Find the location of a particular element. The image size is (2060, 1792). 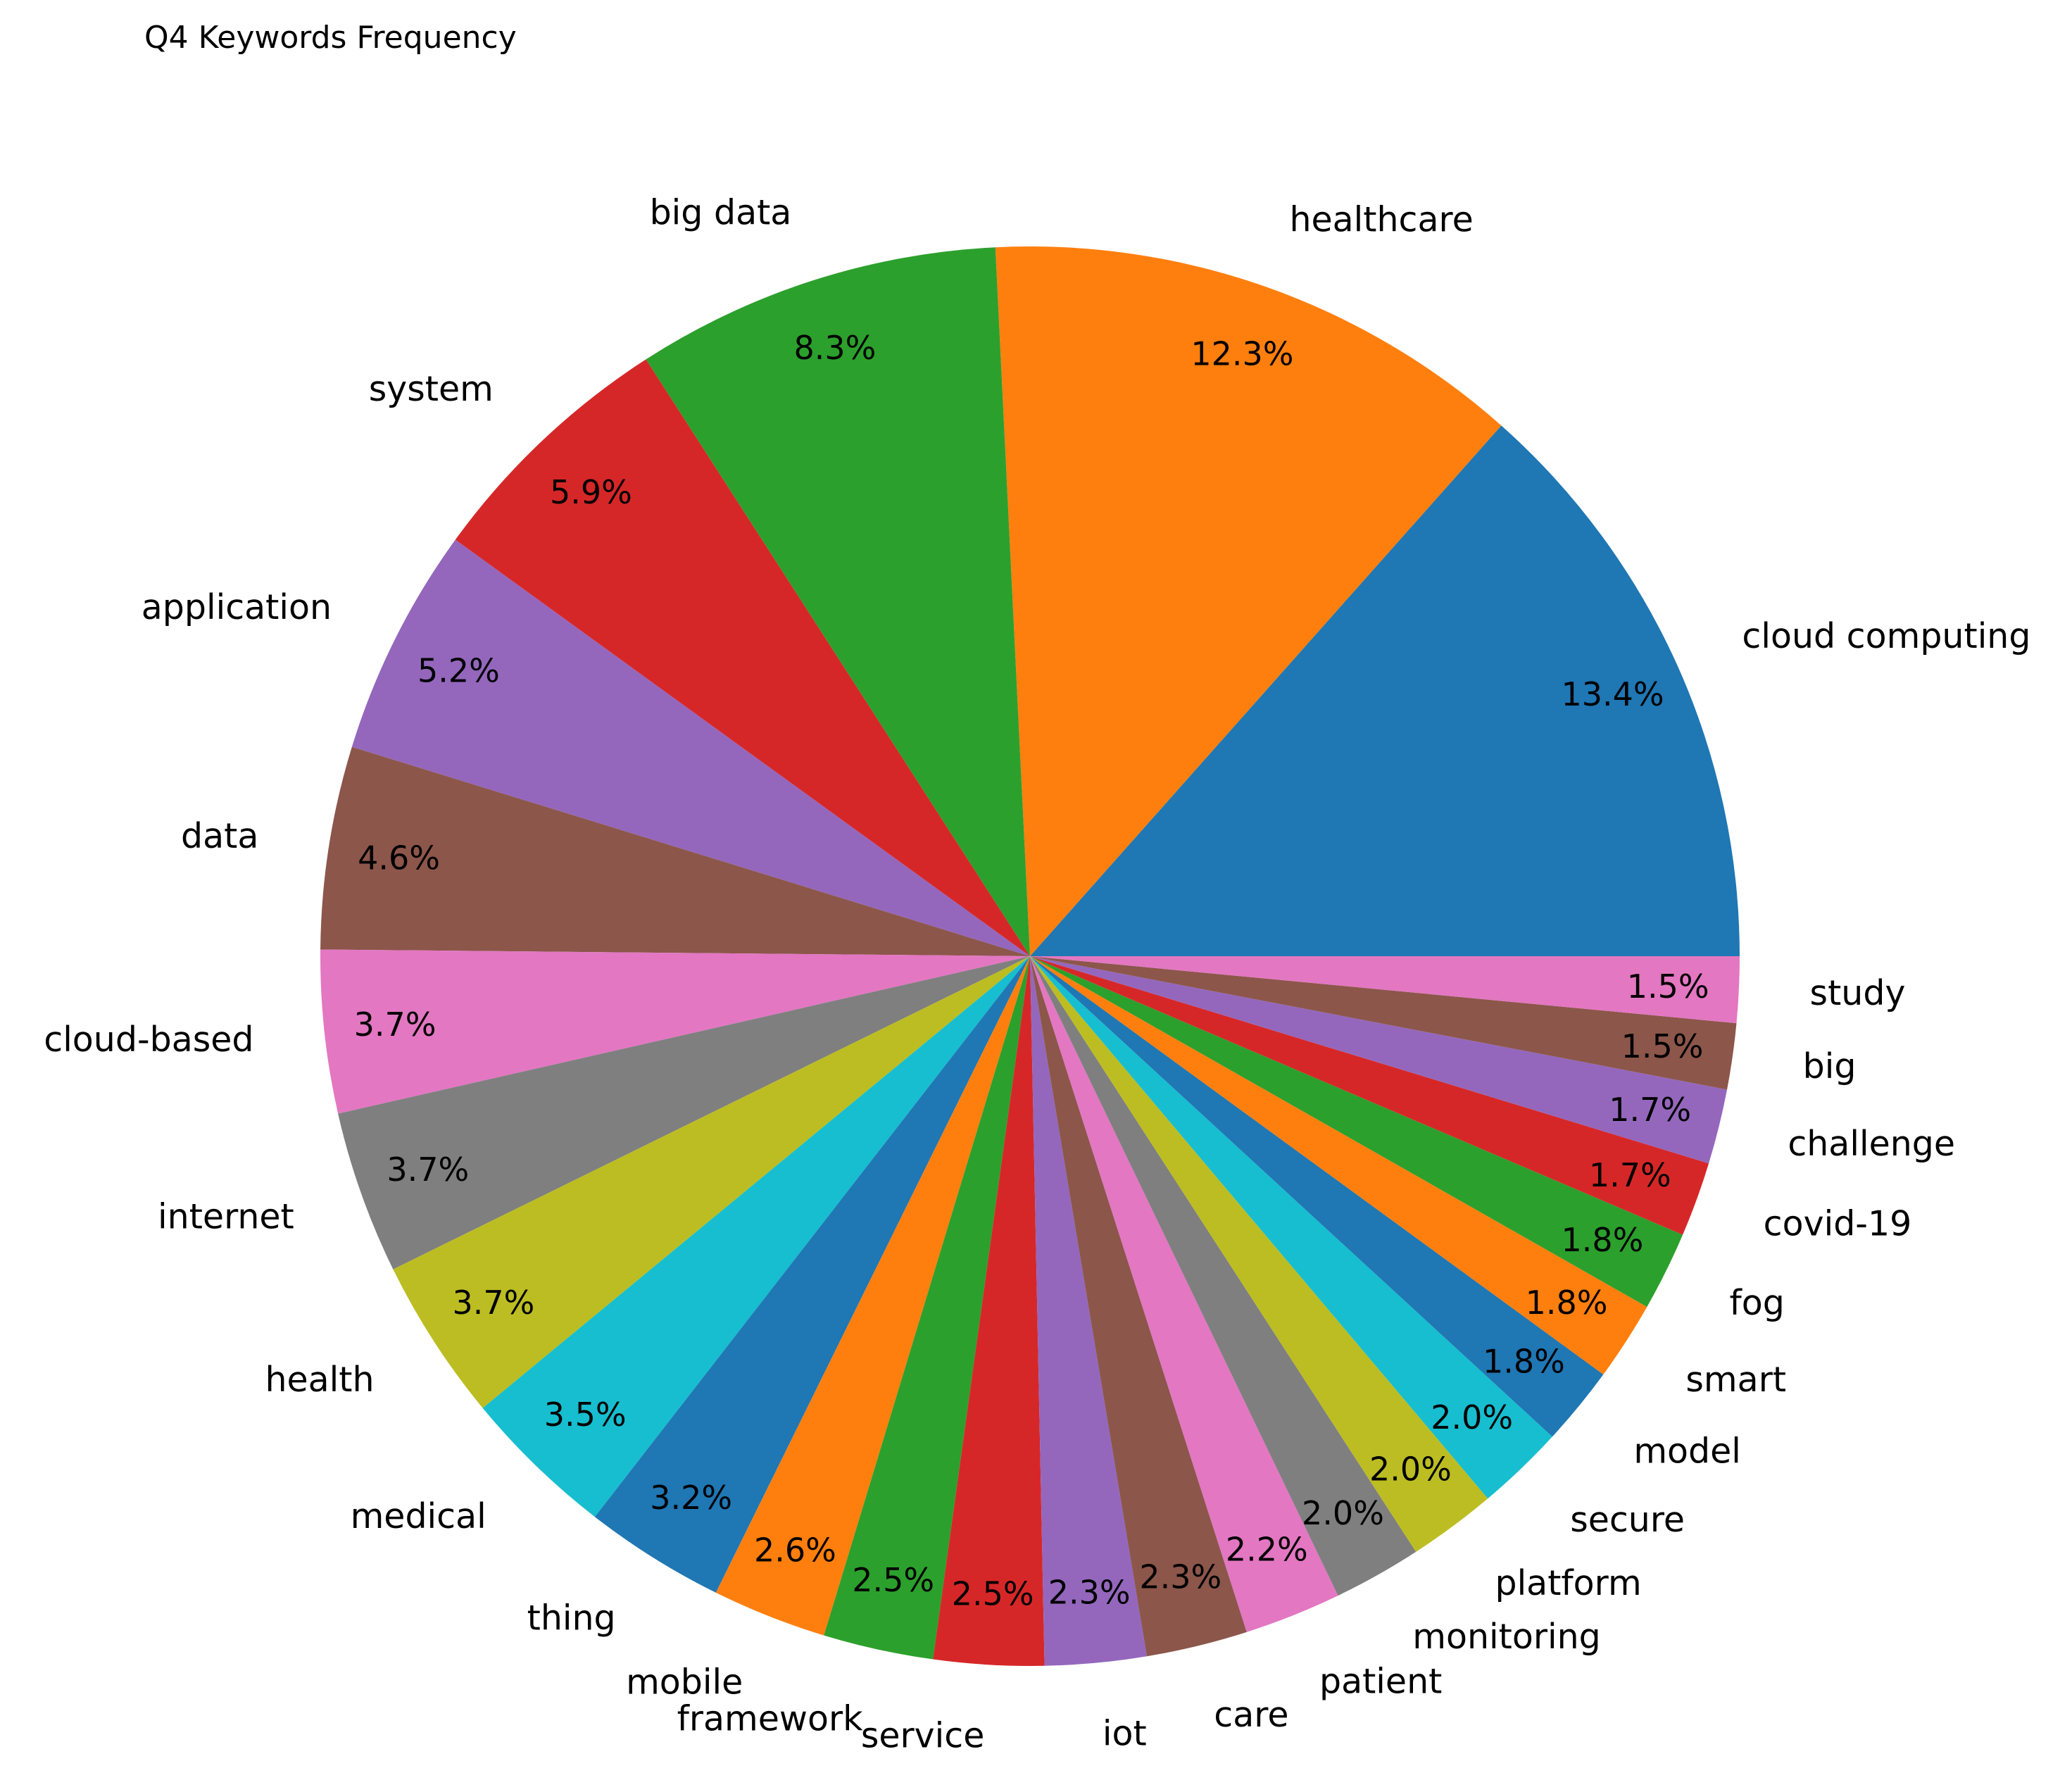

pie-slice-challenge is located at coordinates (1379, 1060).